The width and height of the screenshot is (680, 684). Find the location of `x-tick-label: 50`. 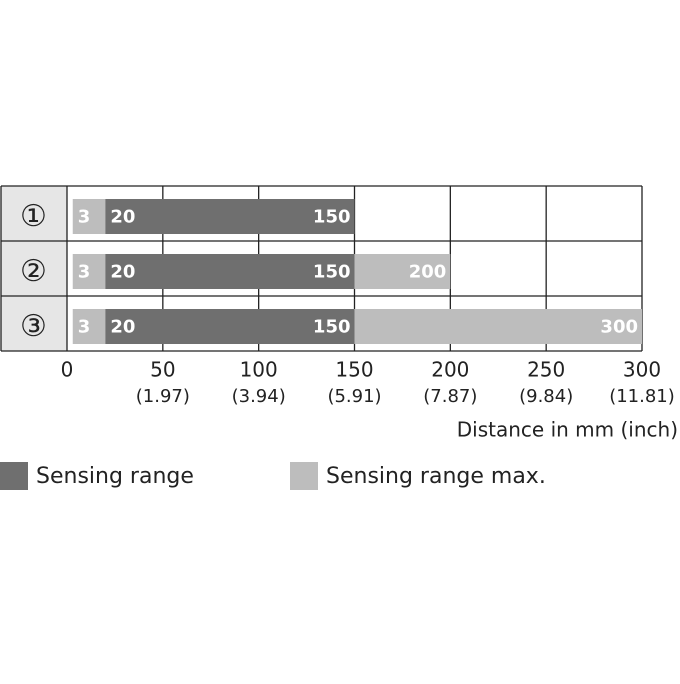

x-tick-label: 50 is located at coordinates (162, 370).